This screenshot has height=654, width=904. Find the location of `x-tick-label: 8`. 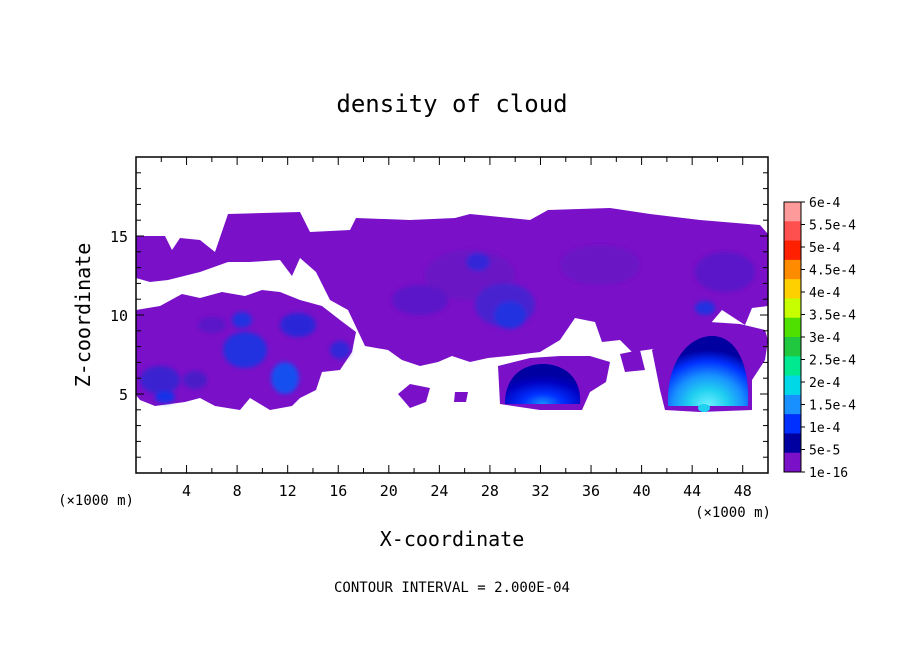

x-tick-label: 8 is located at coordinates (237, 491).